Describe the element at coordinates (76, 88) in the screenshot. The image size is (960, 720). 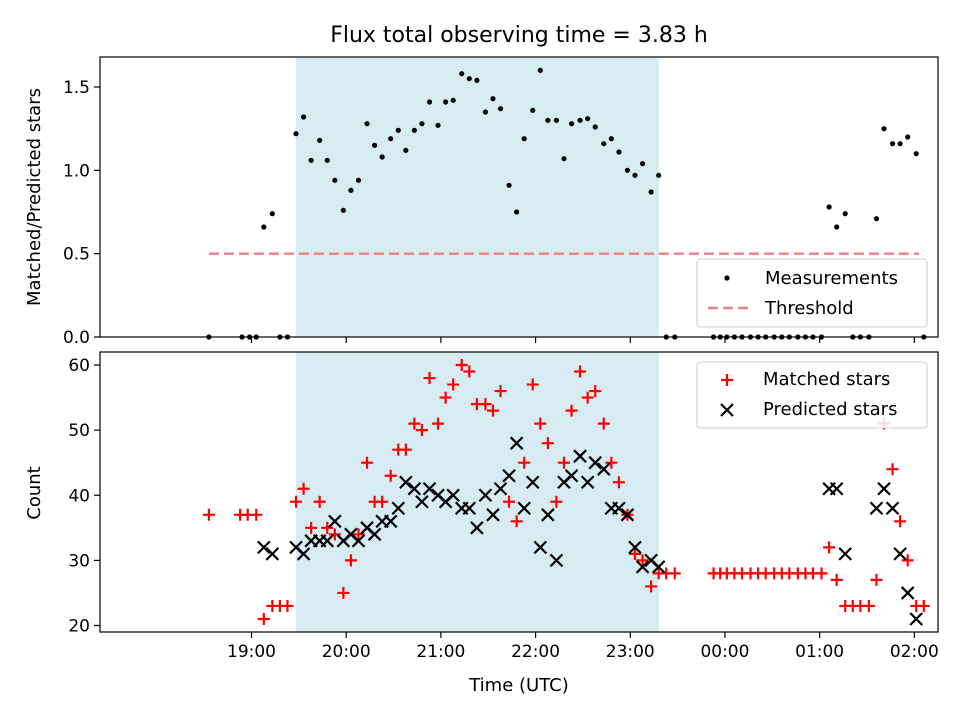
I see `y-tick-label: 1.5` at that location.